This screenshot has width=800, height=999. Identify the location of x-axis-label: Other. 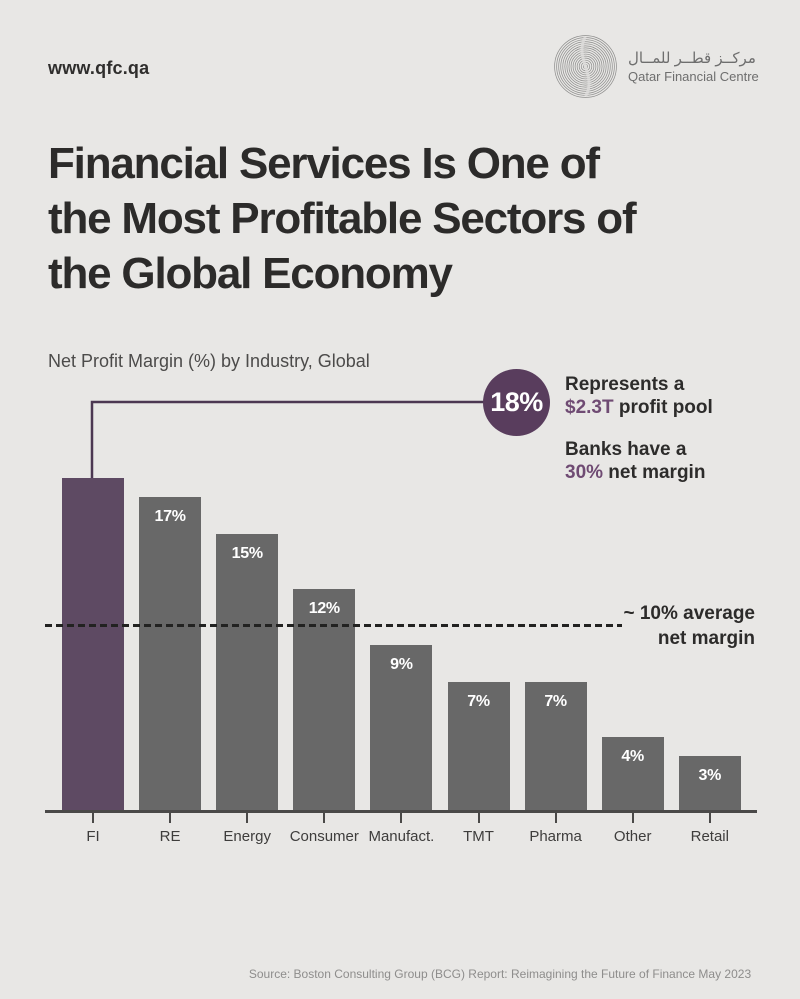
(632, 836).